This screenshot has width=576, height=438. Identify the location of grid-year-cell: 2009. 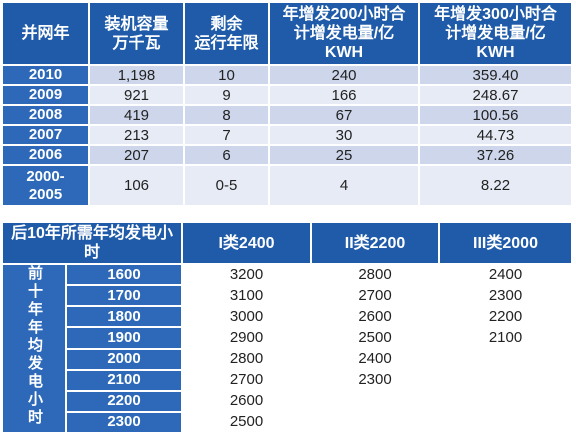
(45, 95).